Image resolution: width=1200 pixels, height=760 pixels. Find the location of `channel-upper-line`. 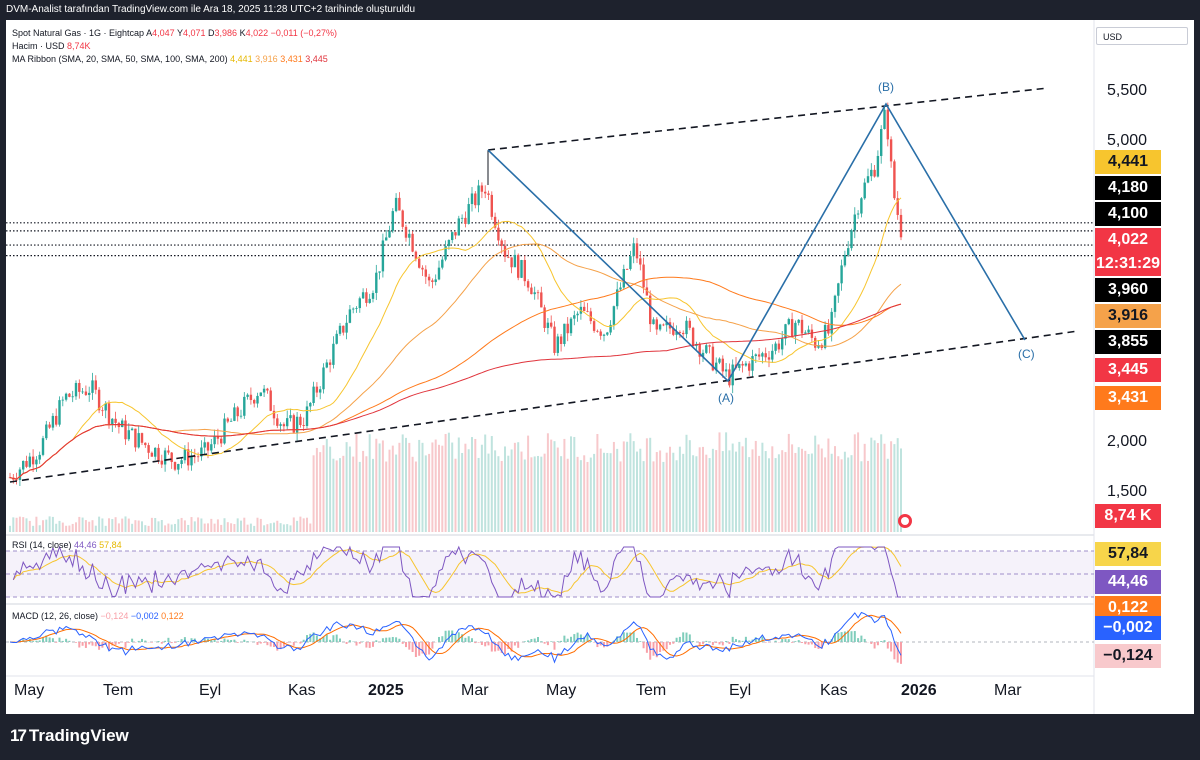

channel-upper-line is located at coordinates (768, 119).